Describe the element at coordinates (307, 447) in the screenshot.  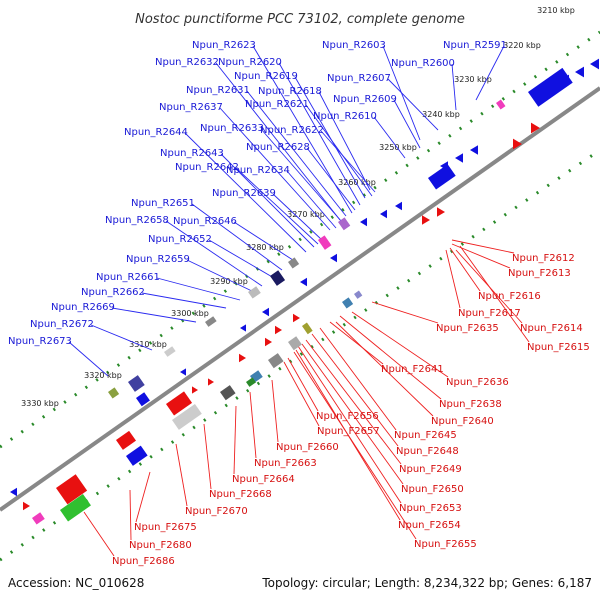
I see `forward-gene-label: Npun_F2660` at that location.